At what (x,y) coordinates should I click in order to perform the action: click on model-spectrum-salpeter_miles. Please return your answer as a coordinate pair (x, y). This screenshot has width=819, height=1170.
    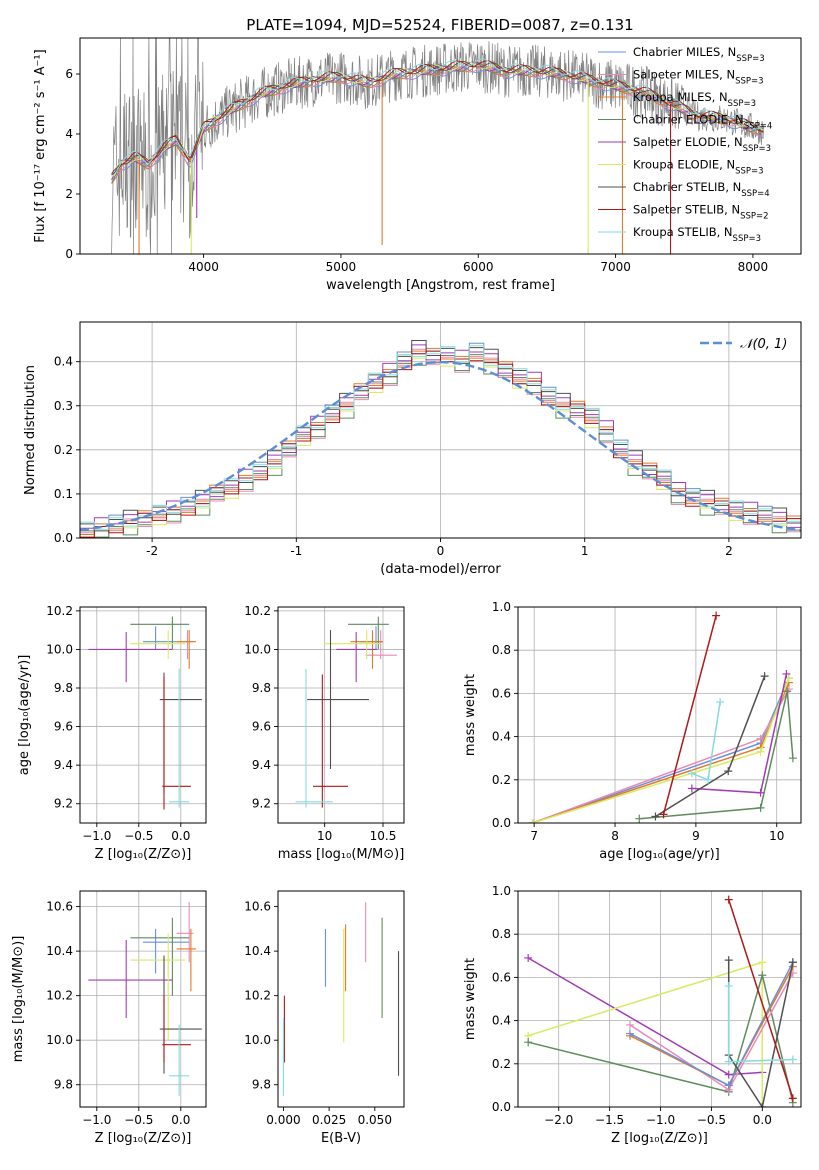
    Looking at the image, I should click on (437, 123).